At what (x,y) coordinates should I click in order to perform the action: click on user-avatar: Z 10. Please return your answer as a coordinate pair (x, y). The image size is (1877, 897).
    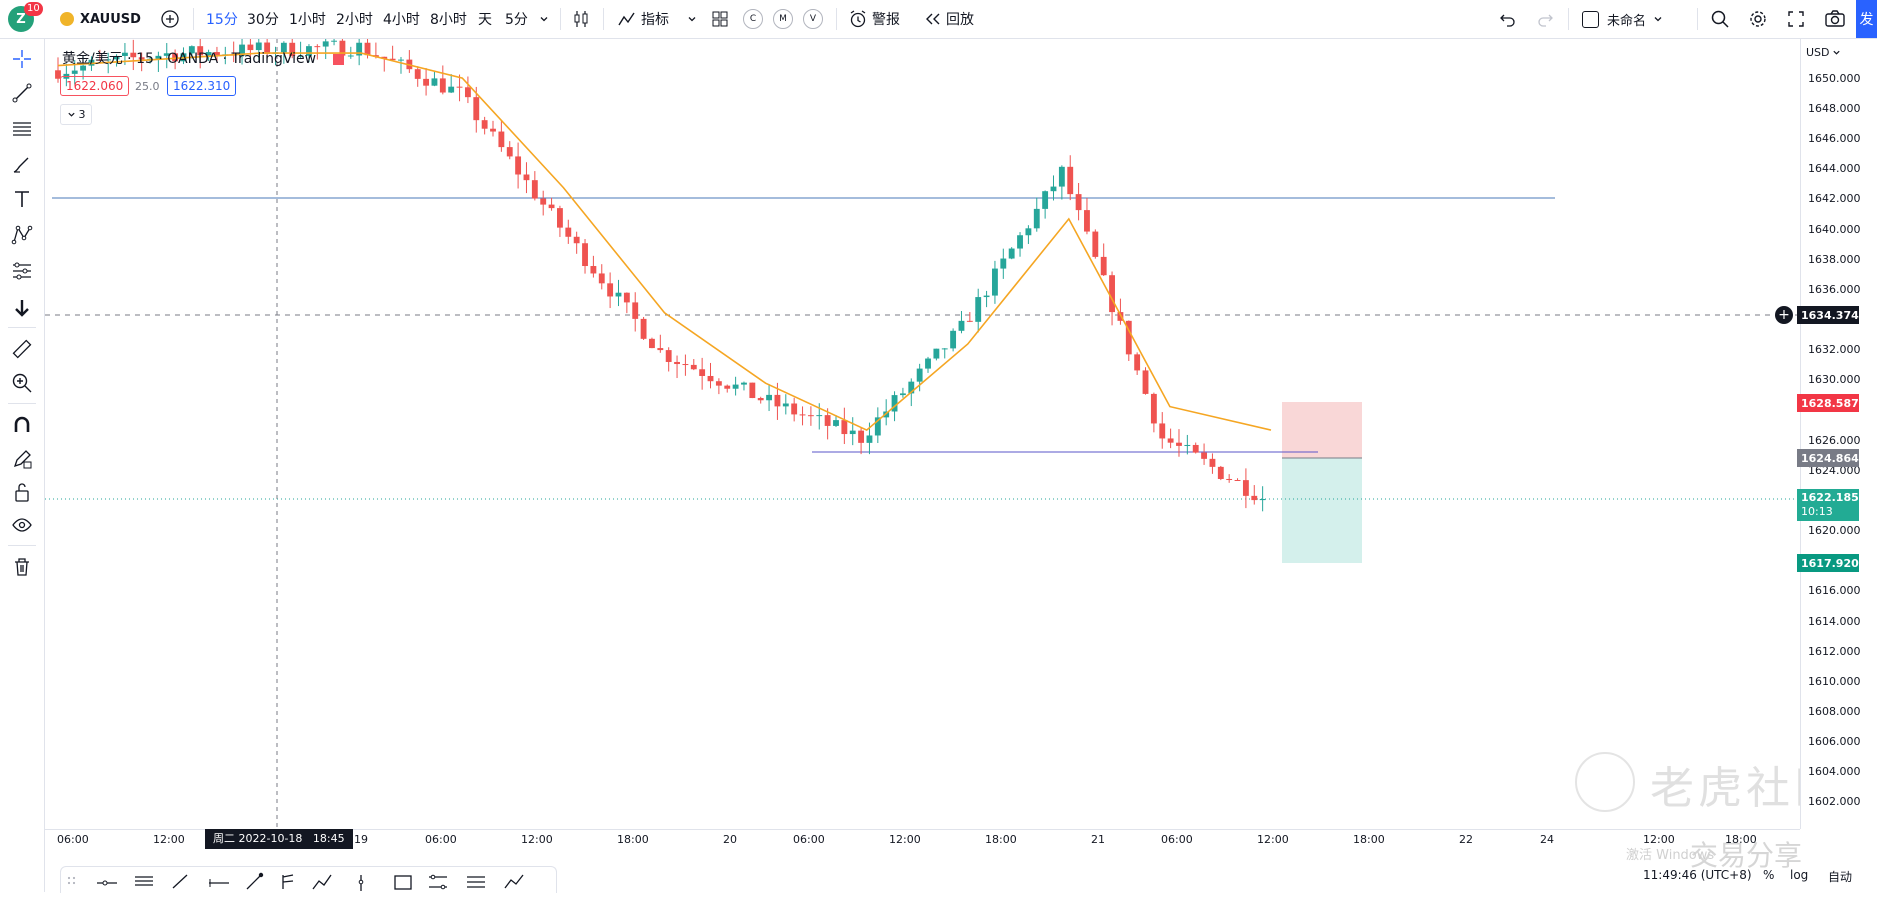
    Looking at the image, I should click on (25, 19).